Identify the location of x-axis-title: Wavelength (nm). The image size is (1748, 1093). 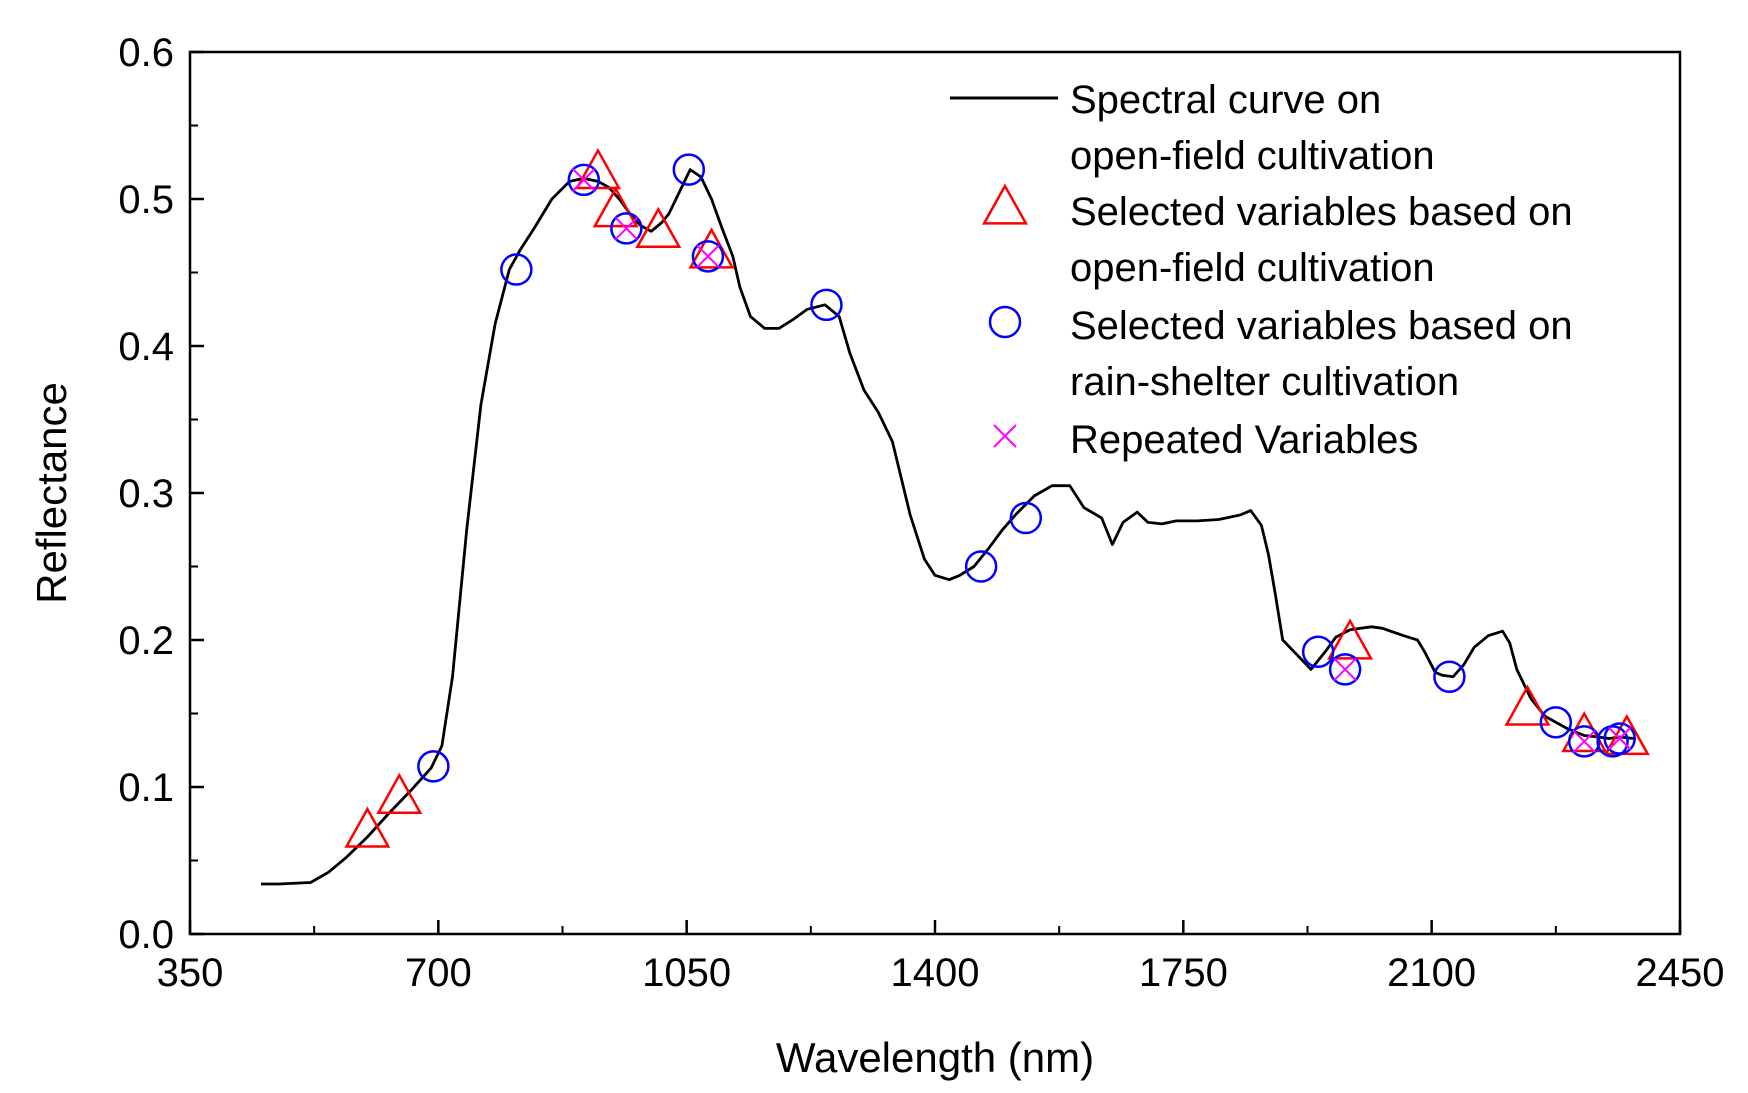
(935, 1057).